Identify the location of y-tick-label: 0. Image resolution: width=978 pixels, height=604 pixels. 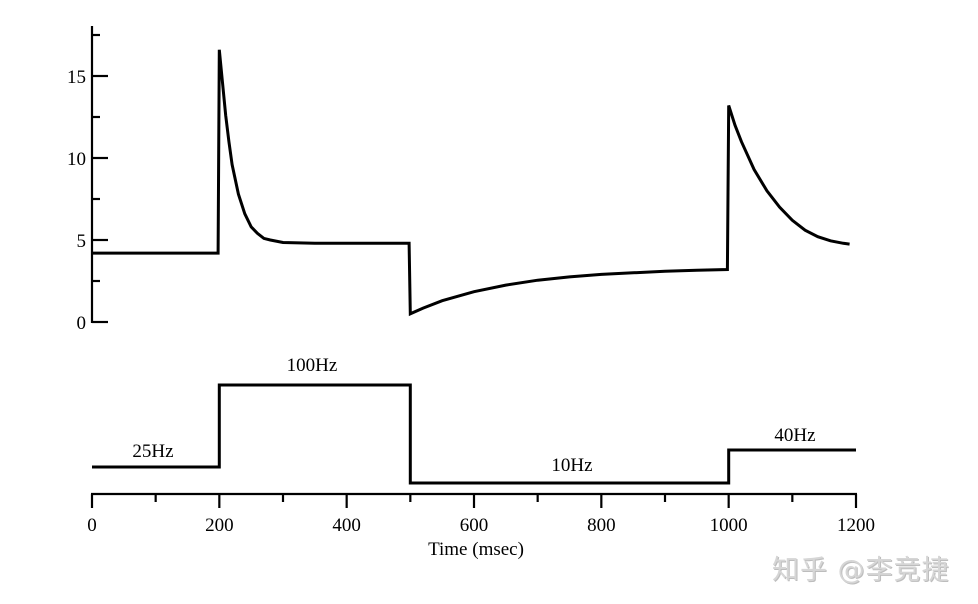
(82, 323).